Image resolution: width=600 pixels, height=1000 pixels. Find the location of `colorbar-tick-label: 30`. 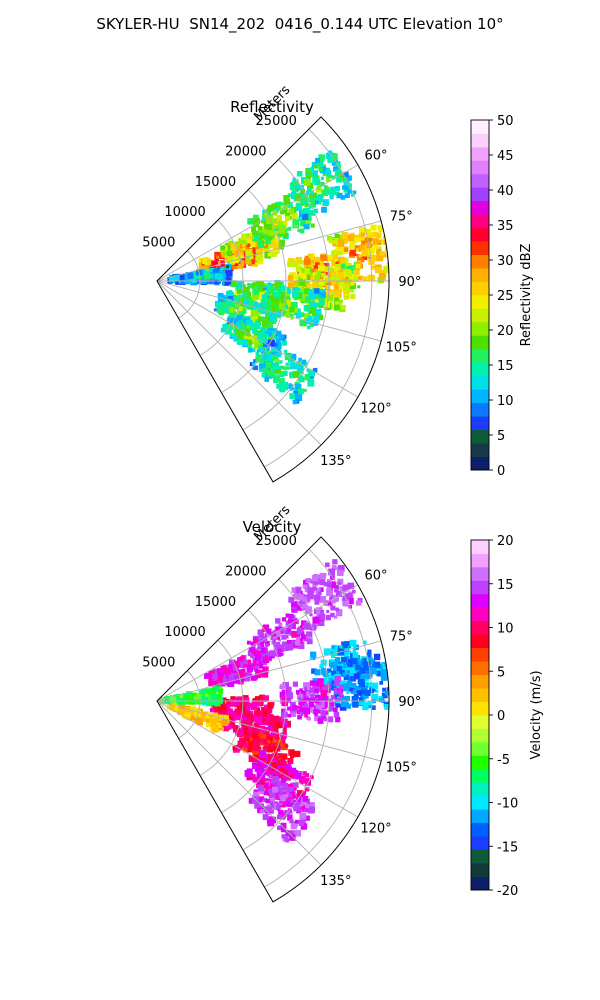

colorbar-tick-label: 30 is located at coordinates (505, 261).